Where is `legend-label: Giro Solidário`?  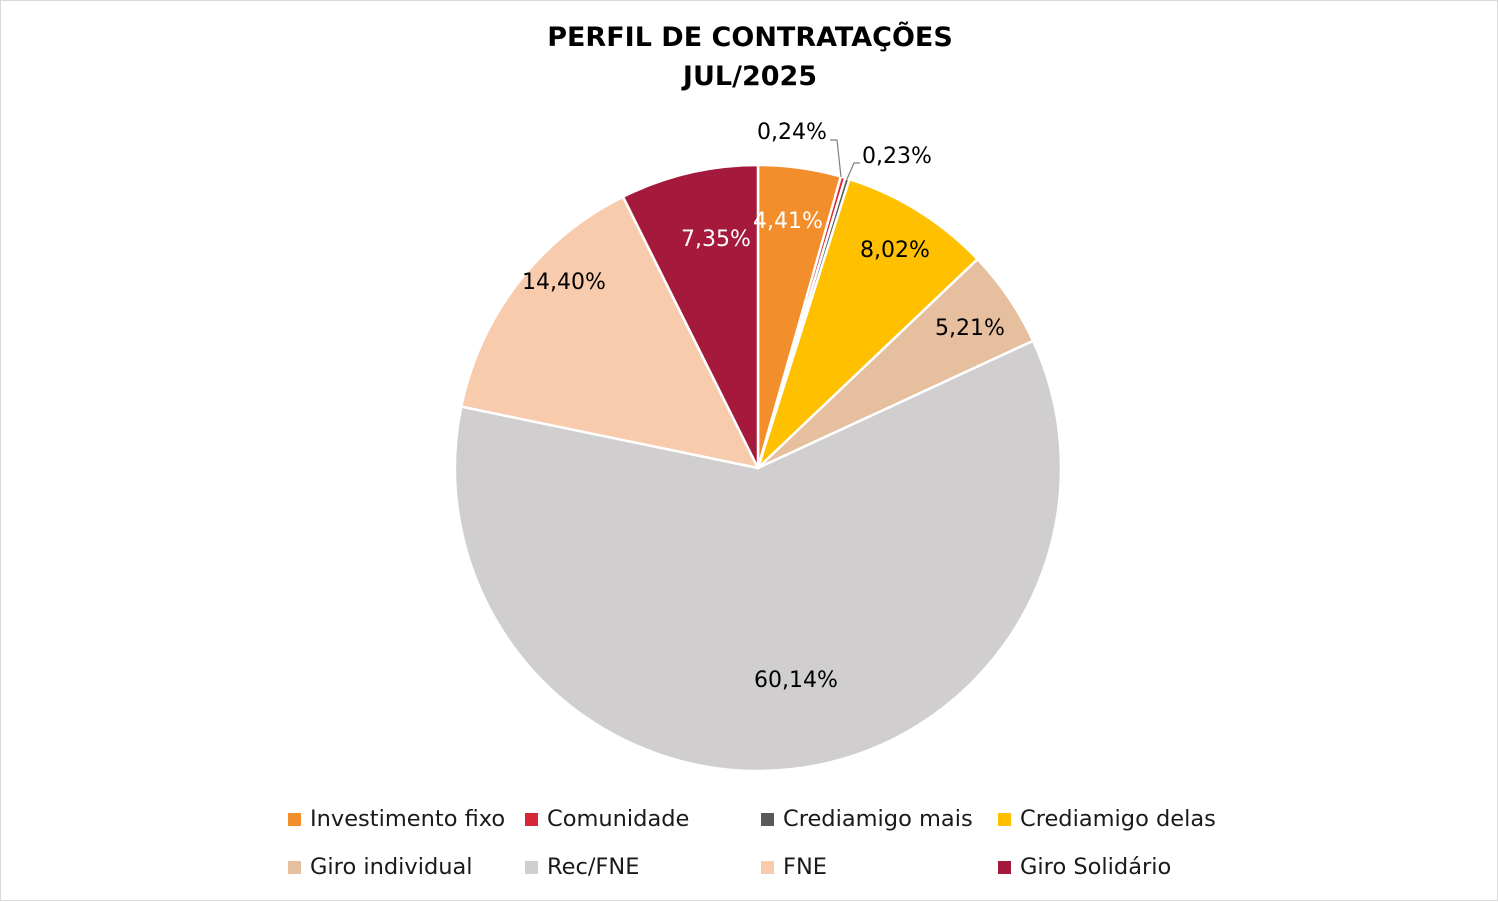
legend-label: Giro Solidário is located at coordinates (1096, 867).